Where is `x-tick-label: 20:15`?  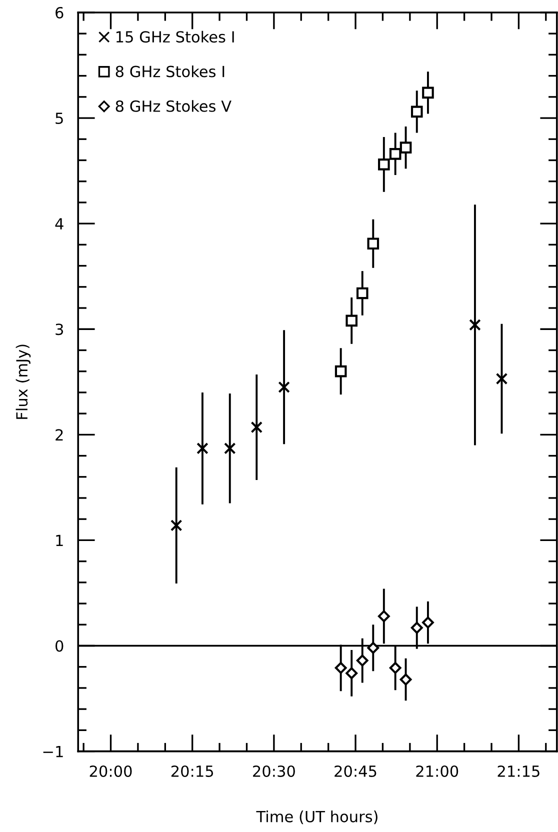 x-tick-label: 20:15 is located at coordinates (192, 771).